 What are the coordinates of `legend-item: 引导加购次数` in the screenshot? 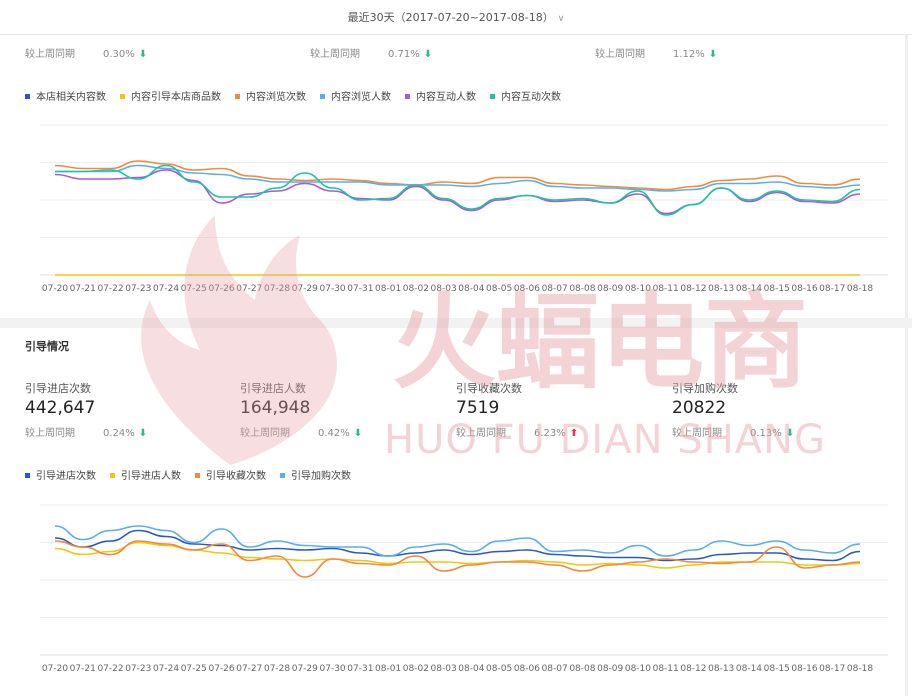 It's located at (315, 474).